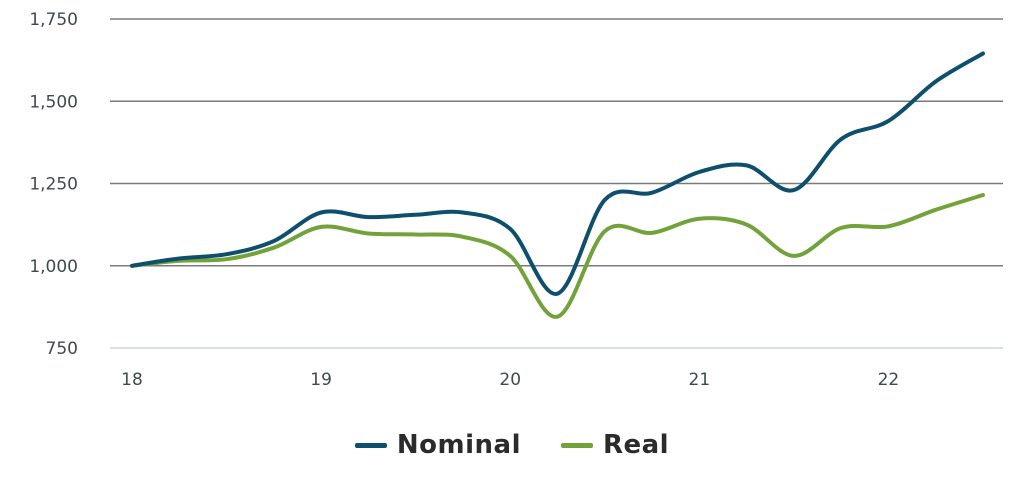 Image resolution: width=1024 pixels, height=501 pixels. I want to click on x-tick-label: 21, so click(700, 380).